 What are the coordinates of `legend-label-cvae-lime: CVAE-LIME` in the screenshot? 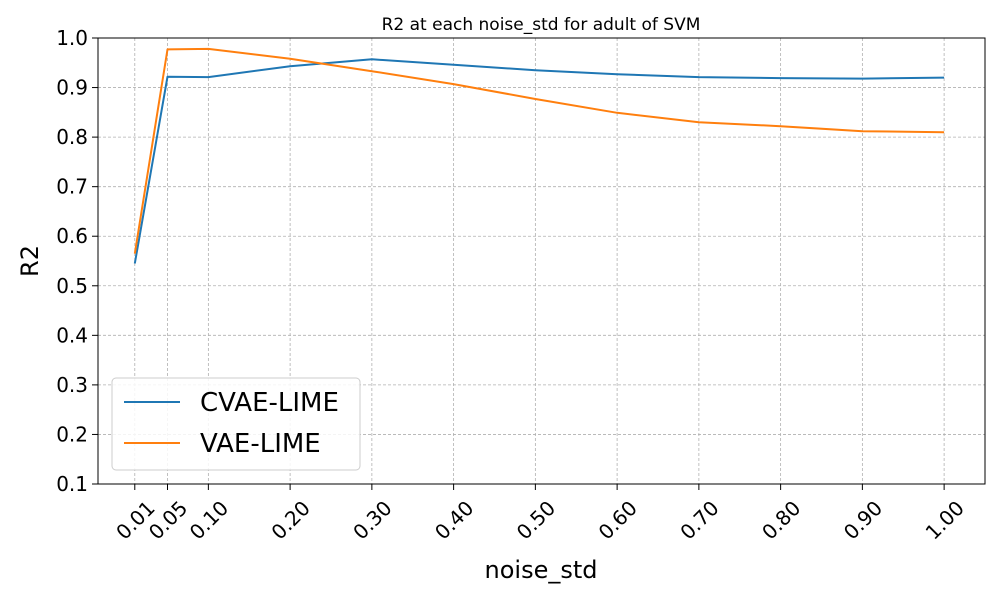 It's located at (269, 403).